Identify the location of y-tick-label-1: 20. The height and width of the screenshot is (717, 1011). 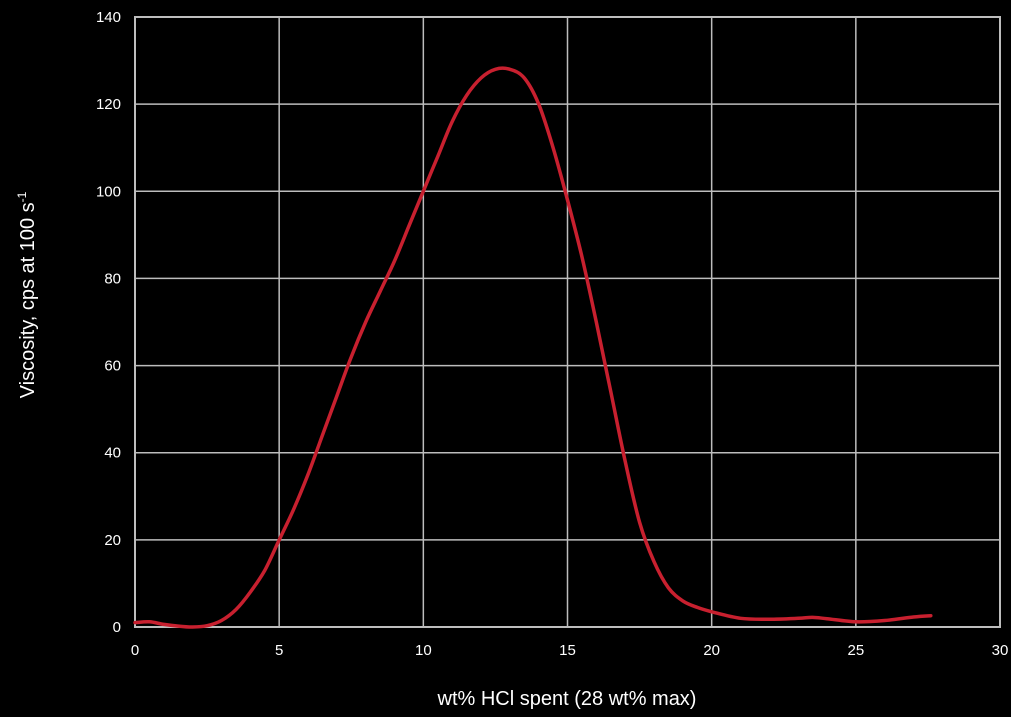
(112, 540).